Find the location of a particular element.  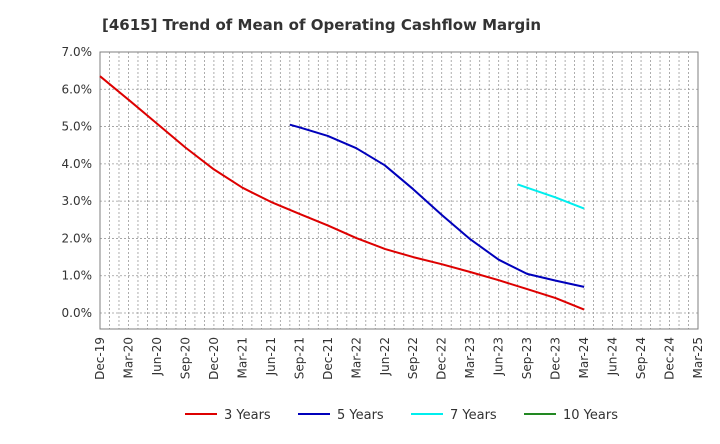

x-tick-label: Mar-23 is located at coordinates (470, 357).